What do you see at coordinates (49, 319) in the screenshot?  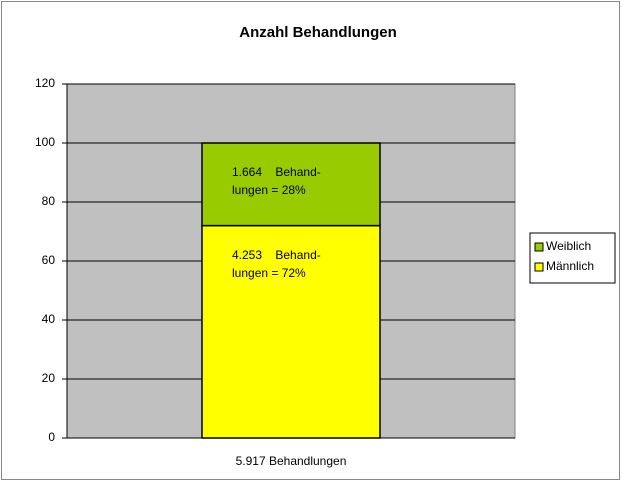 I see `y-tick-label: 40` at bounding box center [49, 319].